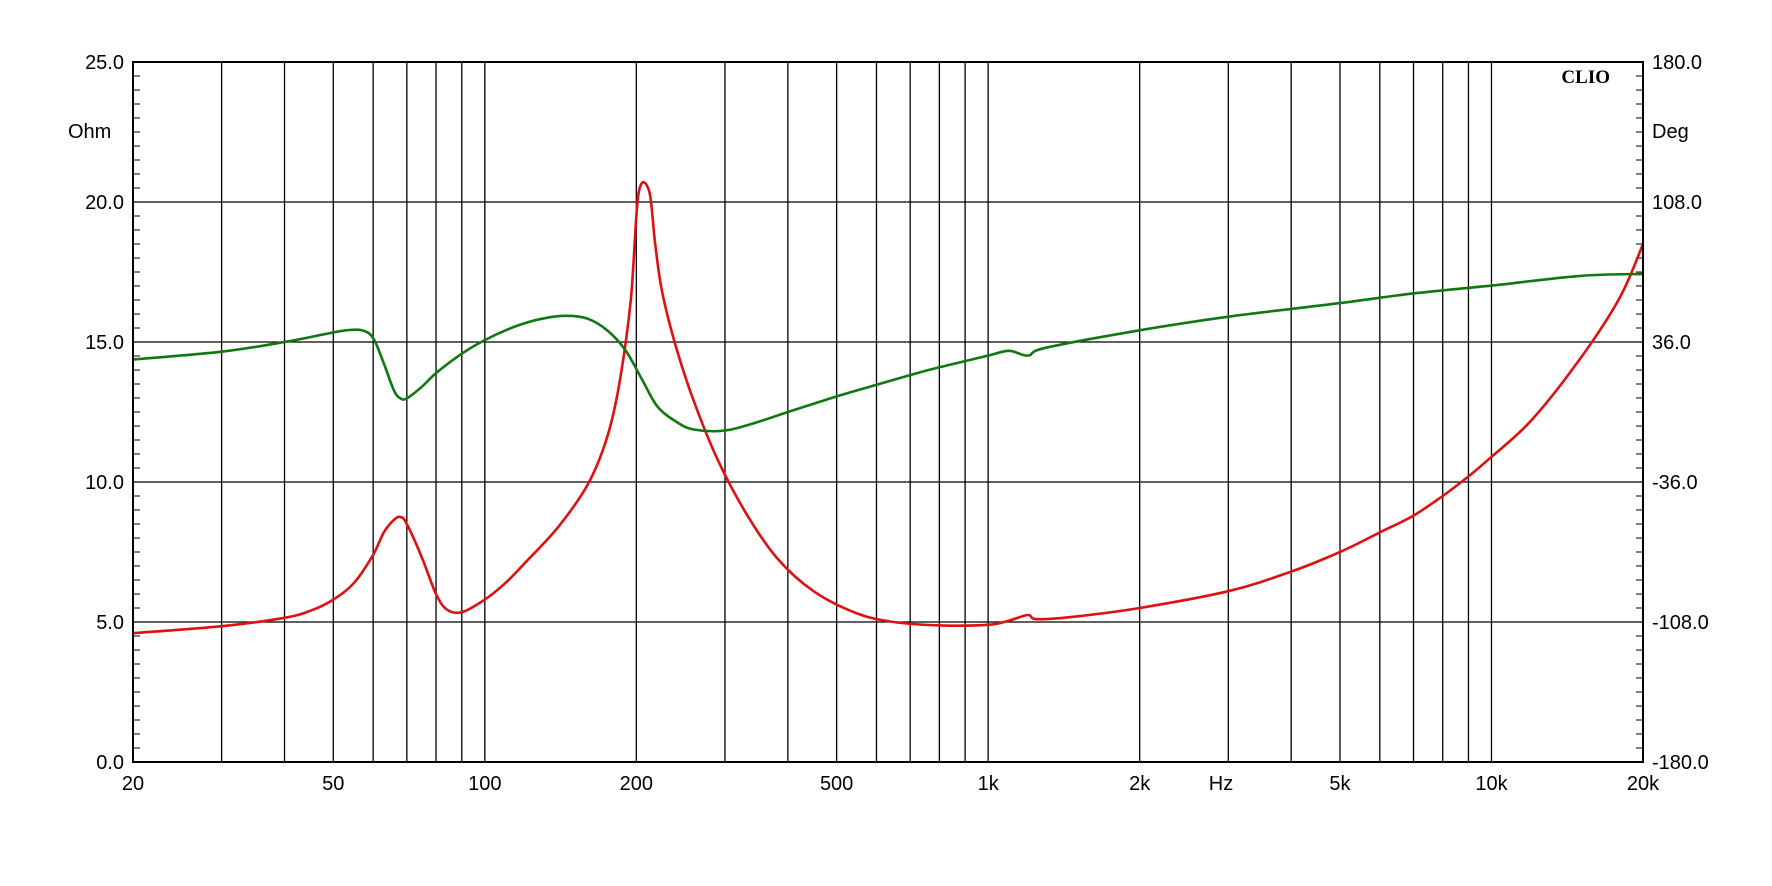 The width and height of the screenshot is (1772, 886). Describe the element at coordinates (1680, 623) in the screenshot. I see `right-axis-tick-label: -108.0` at that location.